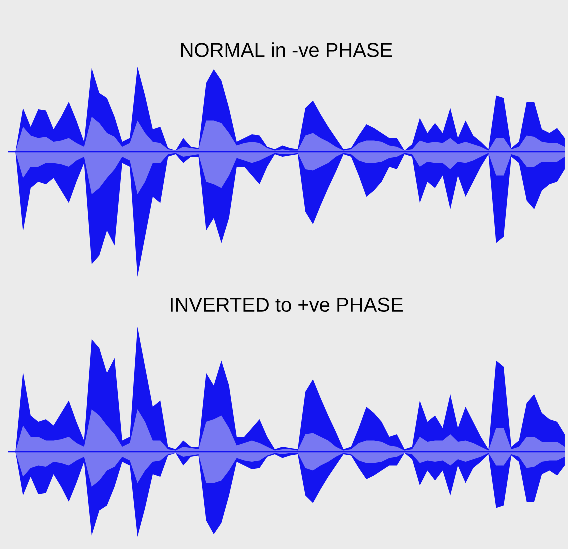  What do you see at coordinates (286, 50) in the screenshot?
I see `chart-title: NORMAL in -ve PHASE` at bounding box center [286, 50].